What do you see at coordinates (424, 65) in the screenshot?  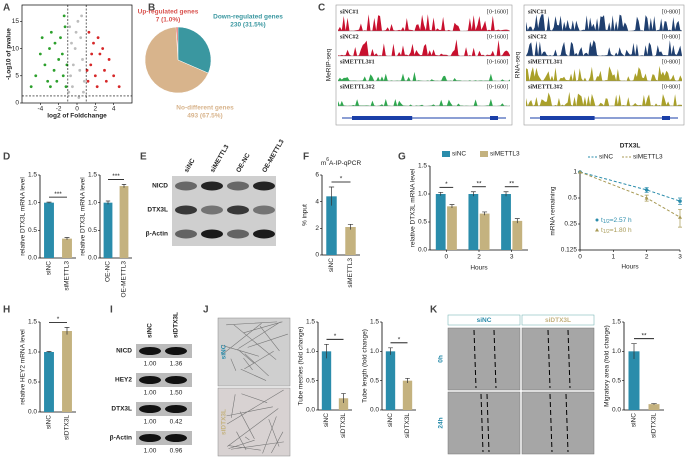 I see `track-frame` at bounding box center [424, 65].